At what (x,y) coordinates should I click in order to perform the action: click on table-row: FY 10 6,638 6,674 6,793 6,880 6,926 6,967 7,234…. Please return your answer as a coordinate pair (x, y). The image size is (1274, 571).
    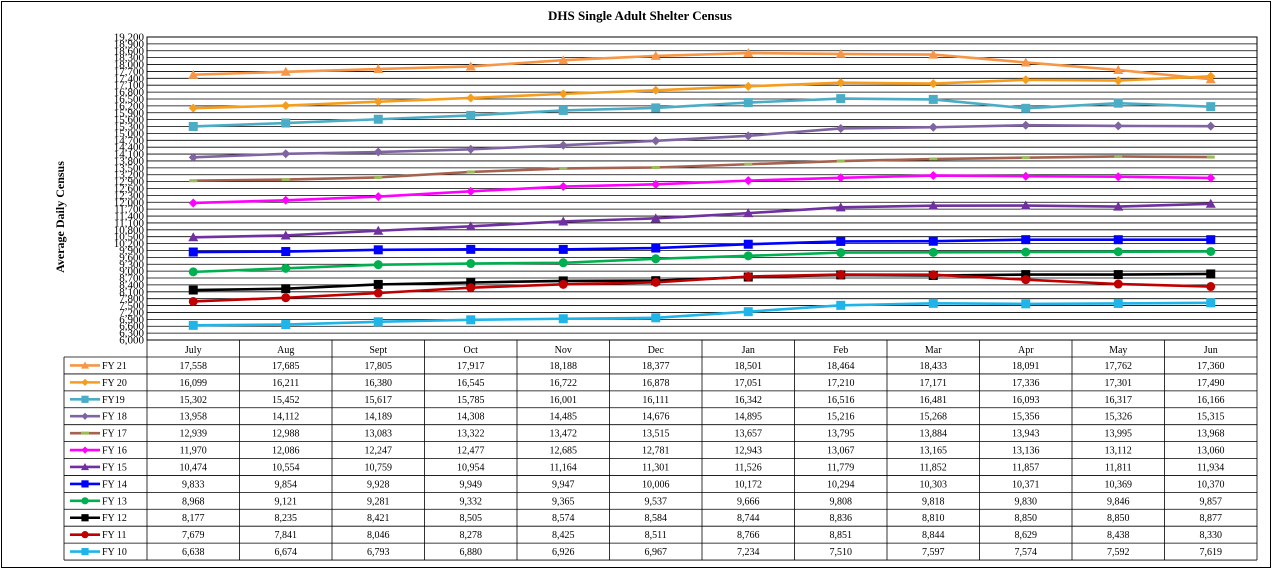
    Looking at the image, I should click on (646, 552).